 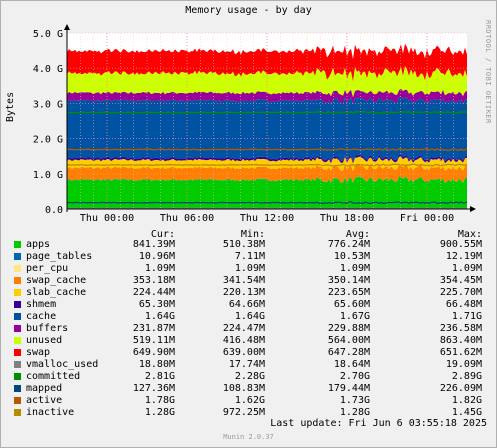 I want to click on legend-row-committed: committed 2.81G 2.28G 2.70G 2.89G, so click(x=248, y=377).